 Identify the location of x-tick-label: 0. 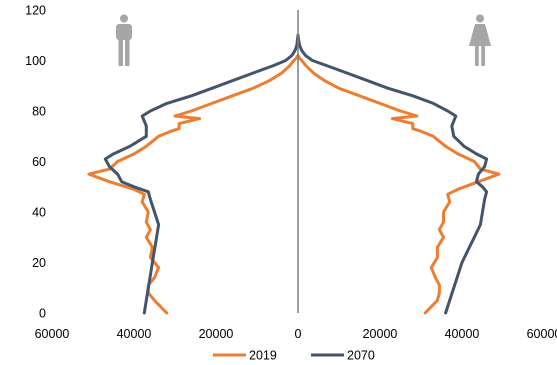
(298, 334).